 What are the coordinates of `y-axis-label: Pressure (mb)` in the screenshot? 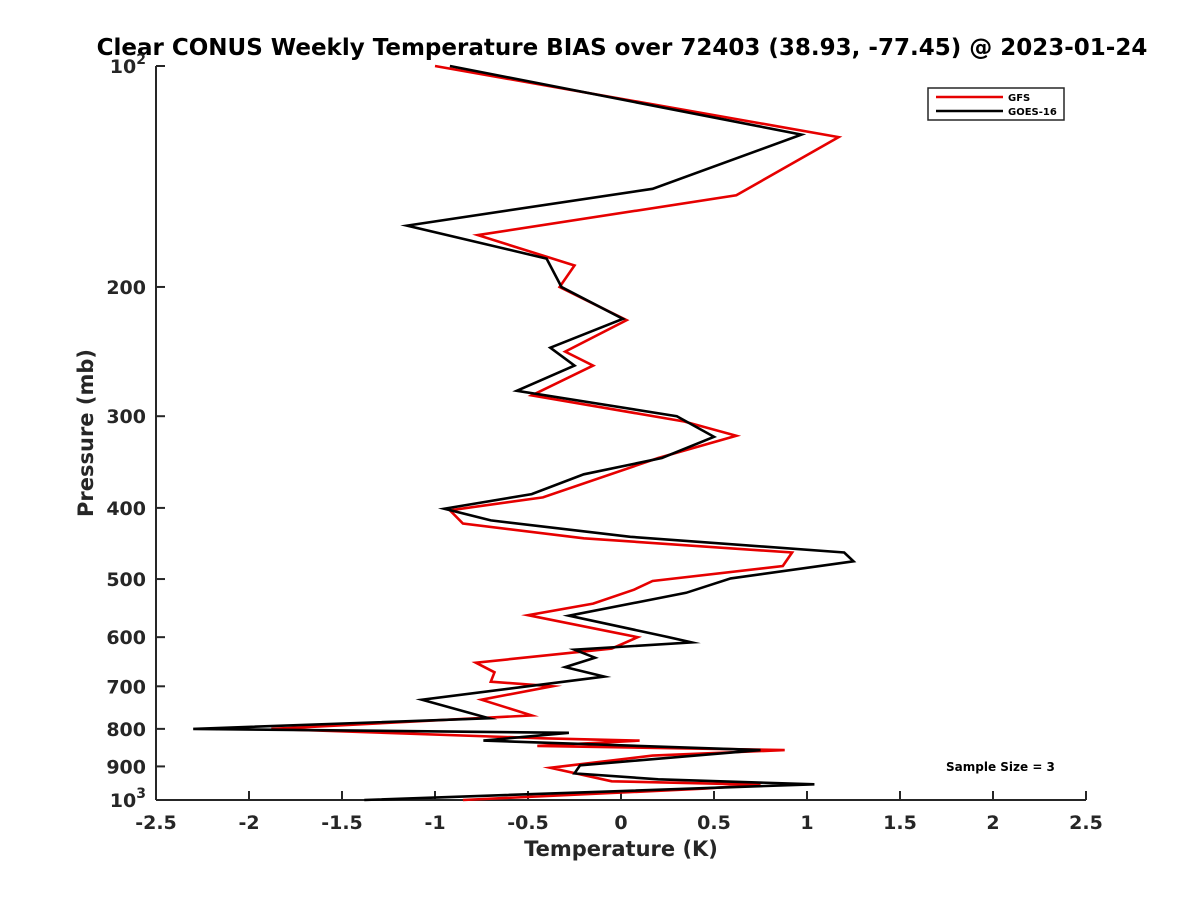 It's located at (86, 433).